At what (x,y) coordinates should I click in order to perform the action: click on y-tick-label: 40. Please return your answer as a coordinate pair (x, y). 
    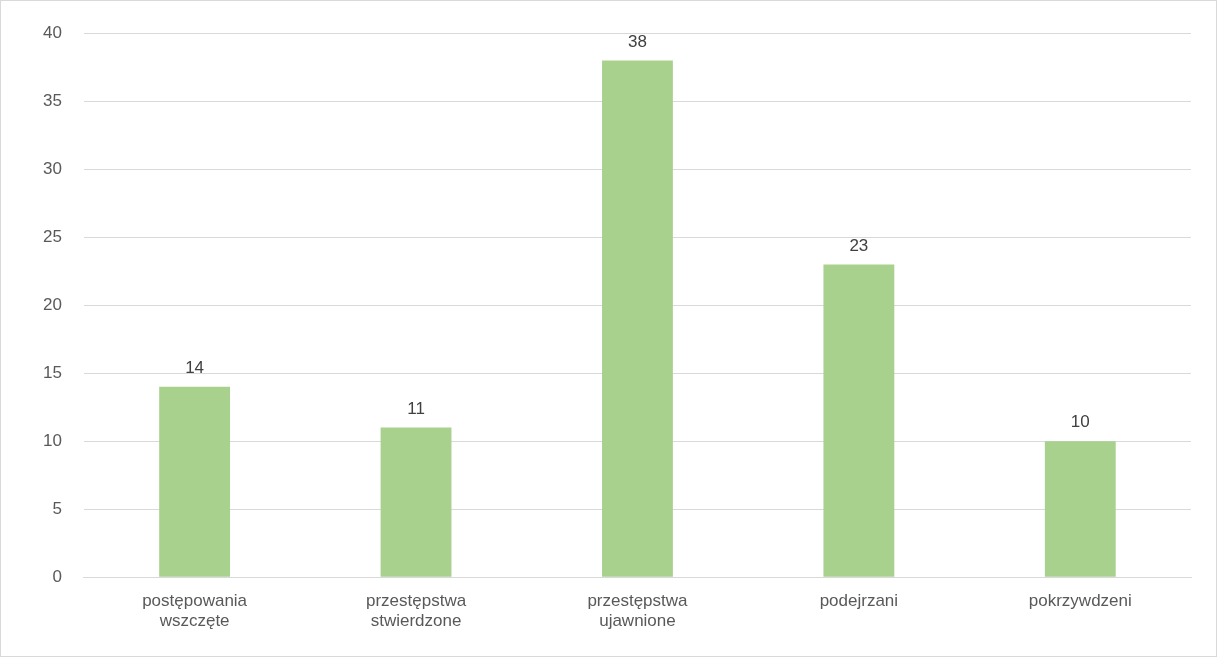
    Looking at the image, I should click on (52, 32).